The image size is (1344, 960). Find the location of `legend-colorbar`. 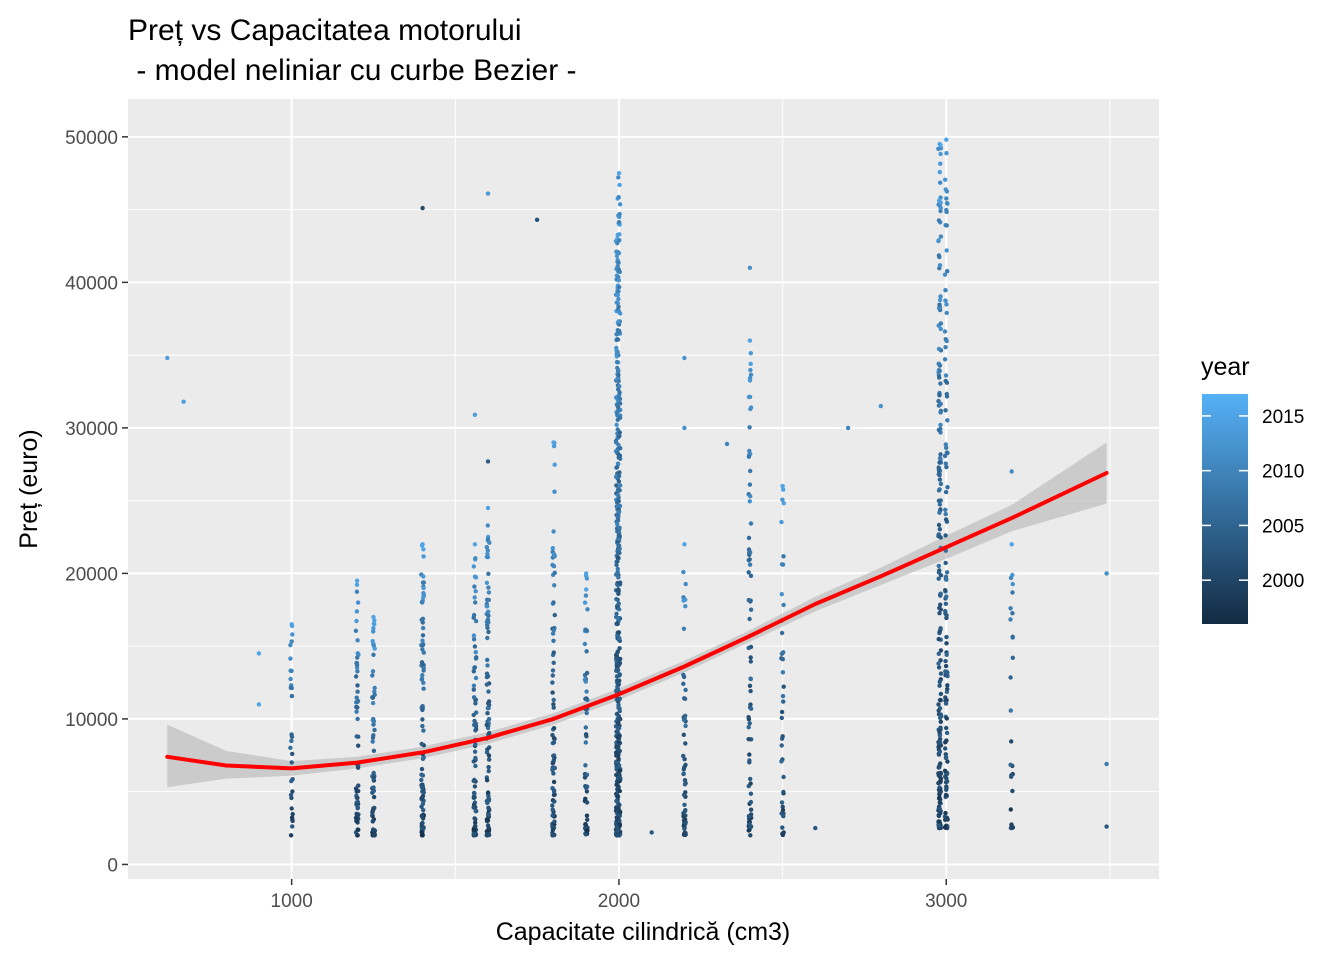

legend-colorbar is located at coordinates (1225, 509).